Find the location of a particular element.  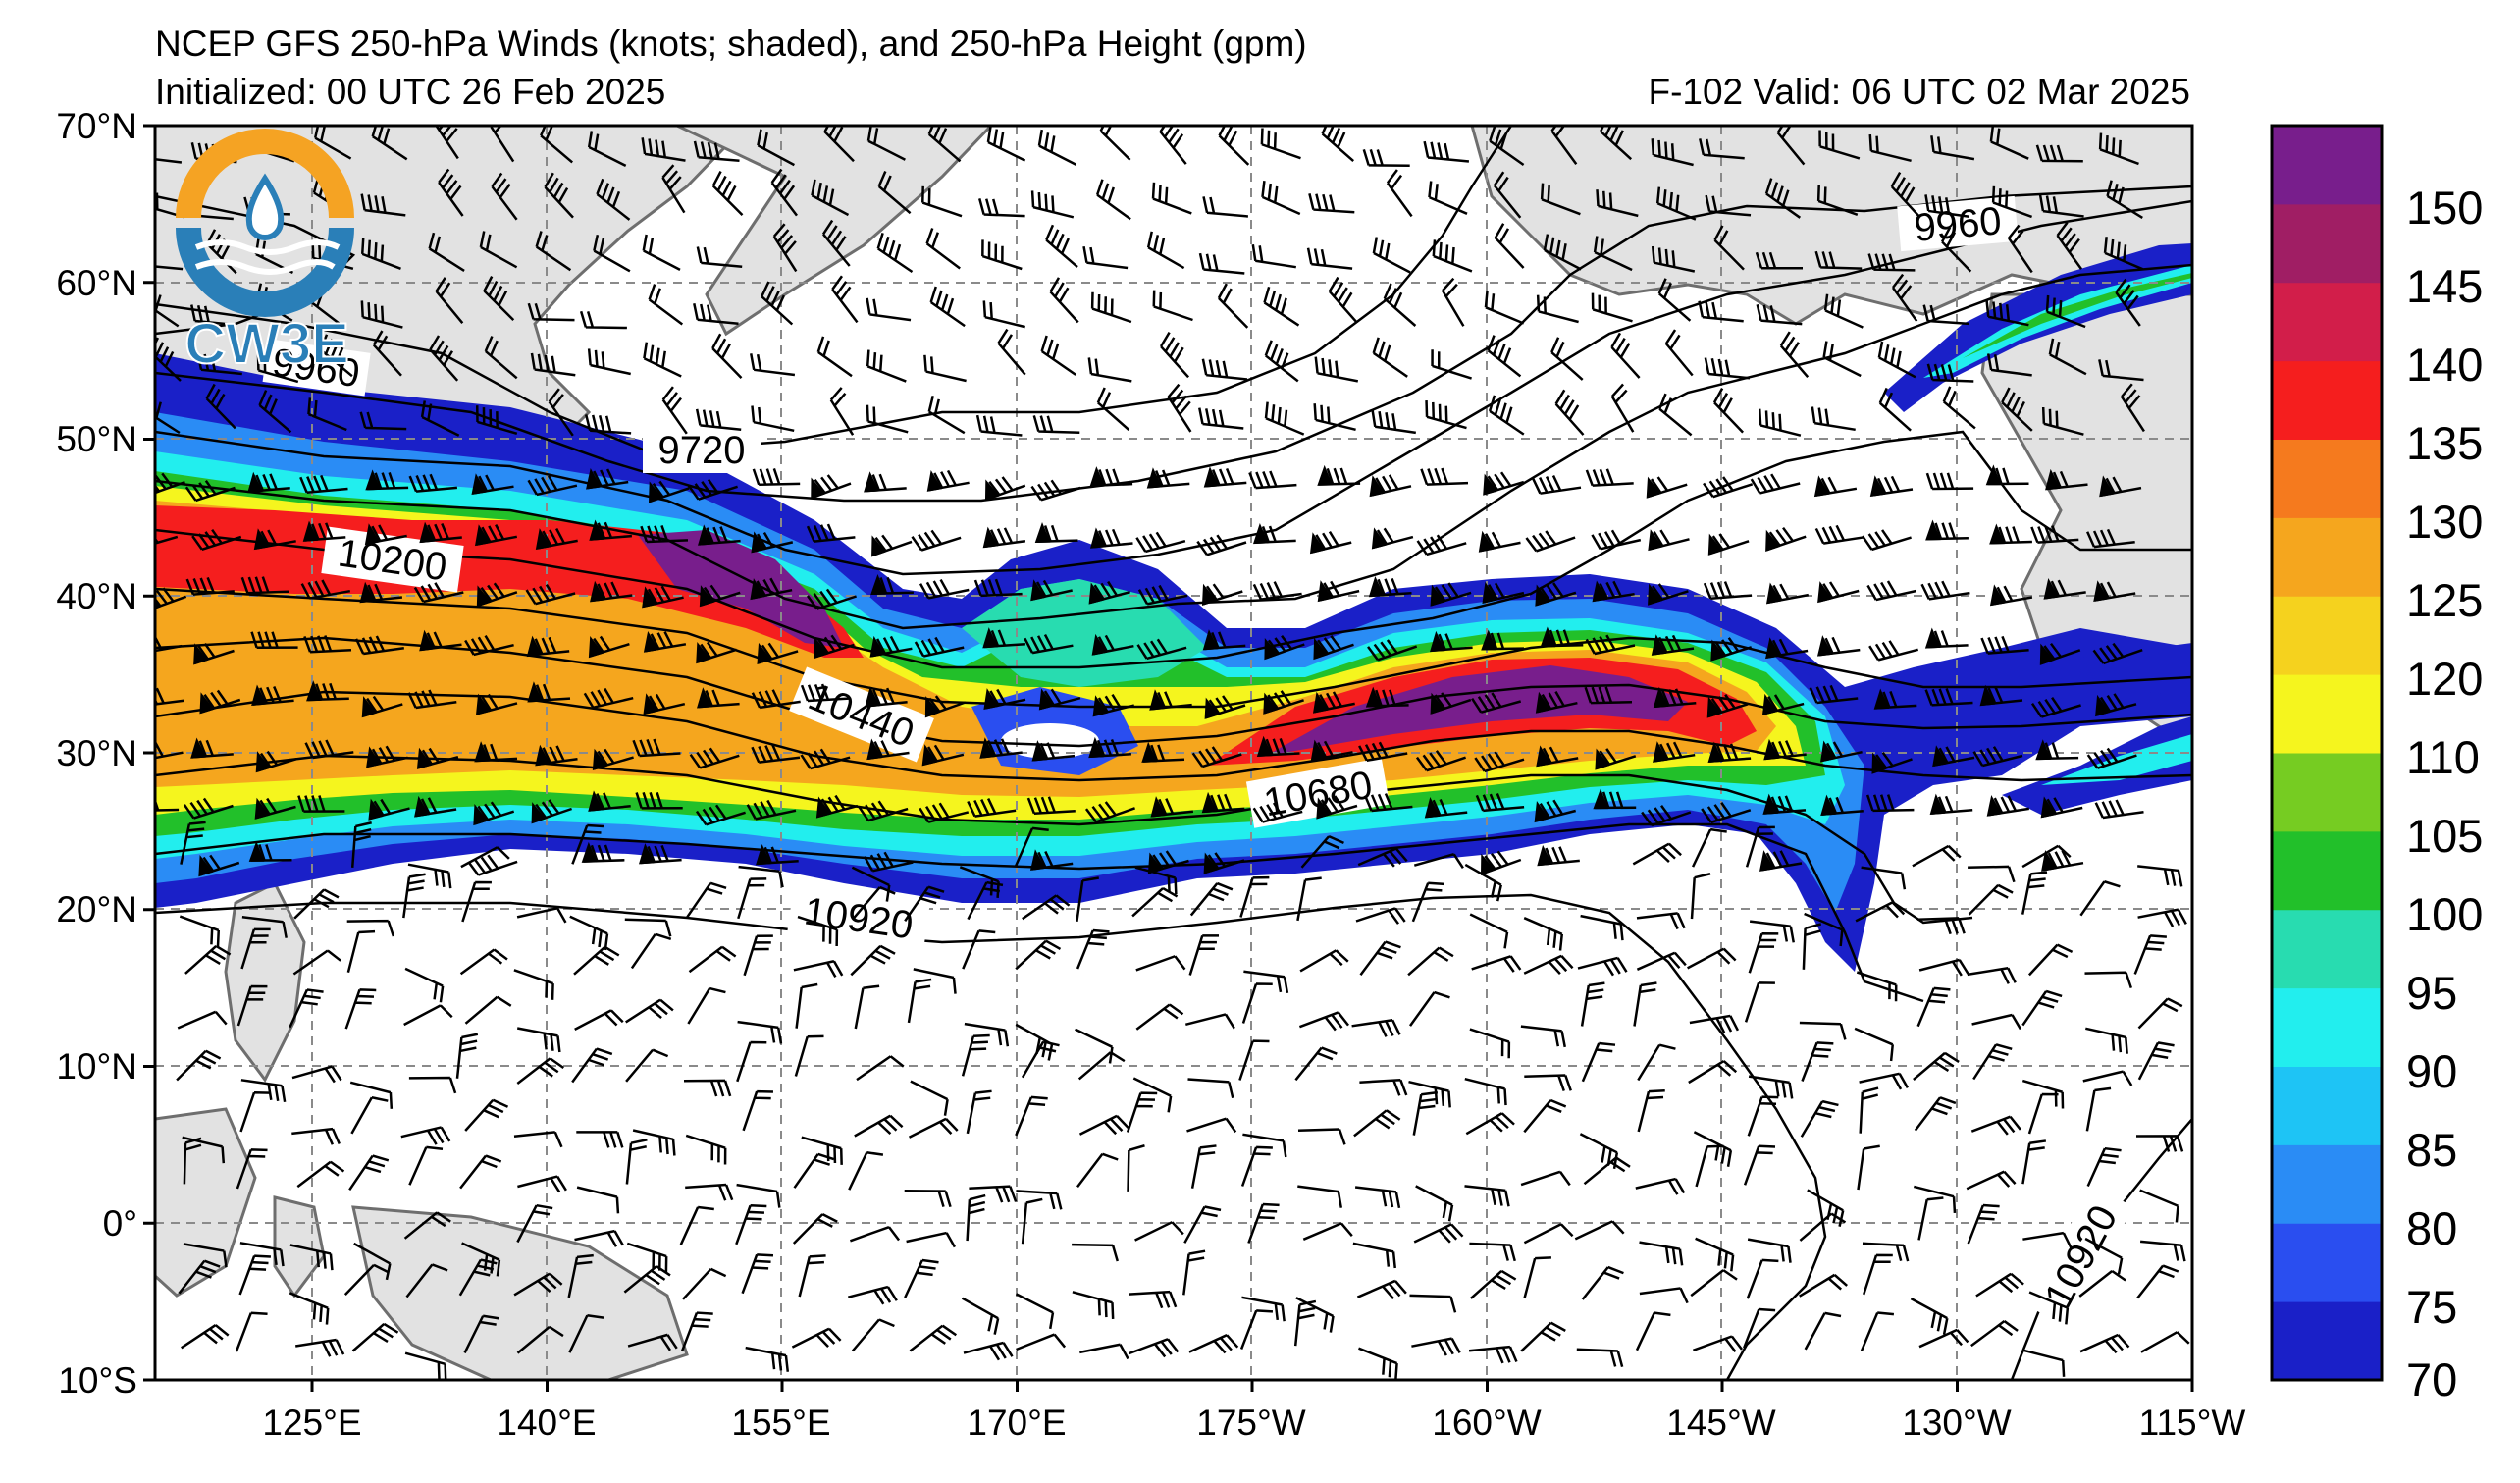

colorbar-label-130: 130 is located at coordinates (2444, 522).